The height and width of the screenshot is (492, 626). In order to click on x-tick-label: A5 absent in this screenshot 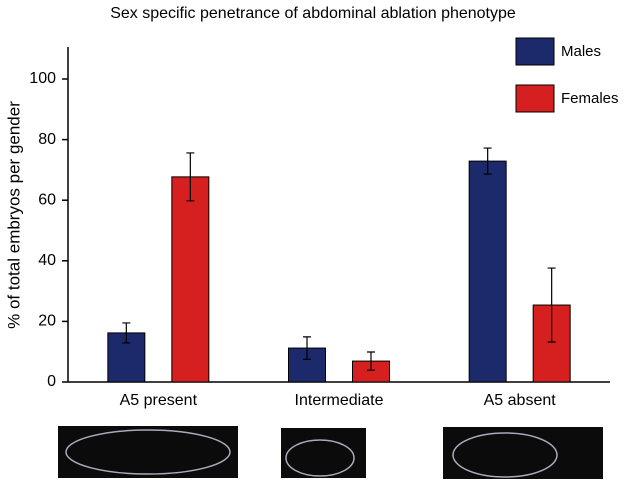, I will do `click(520, 400)`.